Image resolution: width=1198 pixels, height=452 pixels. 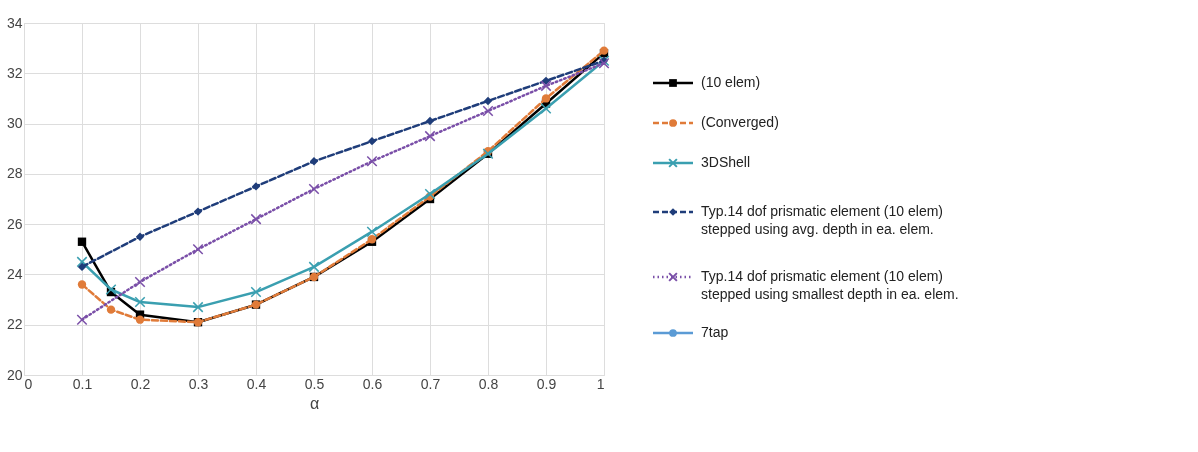 I want to click on legend-label: 3DShell, so click(x=726, y=162).